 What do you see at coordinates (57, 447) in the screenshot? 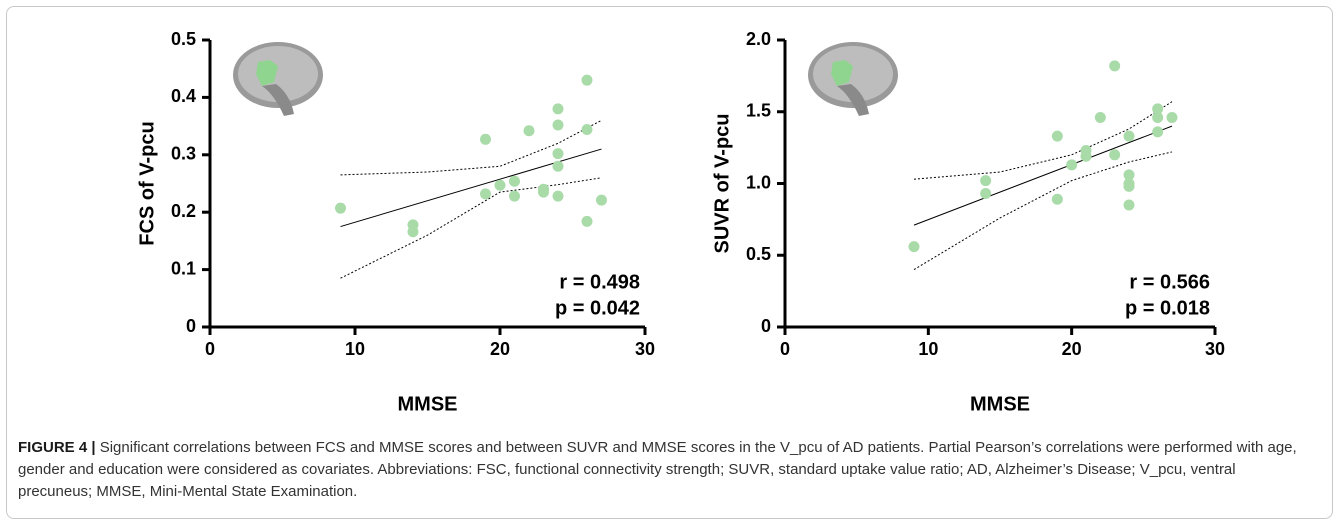
I see `figure-label: FIGURE 4 |` at bounding box center [57, 447].